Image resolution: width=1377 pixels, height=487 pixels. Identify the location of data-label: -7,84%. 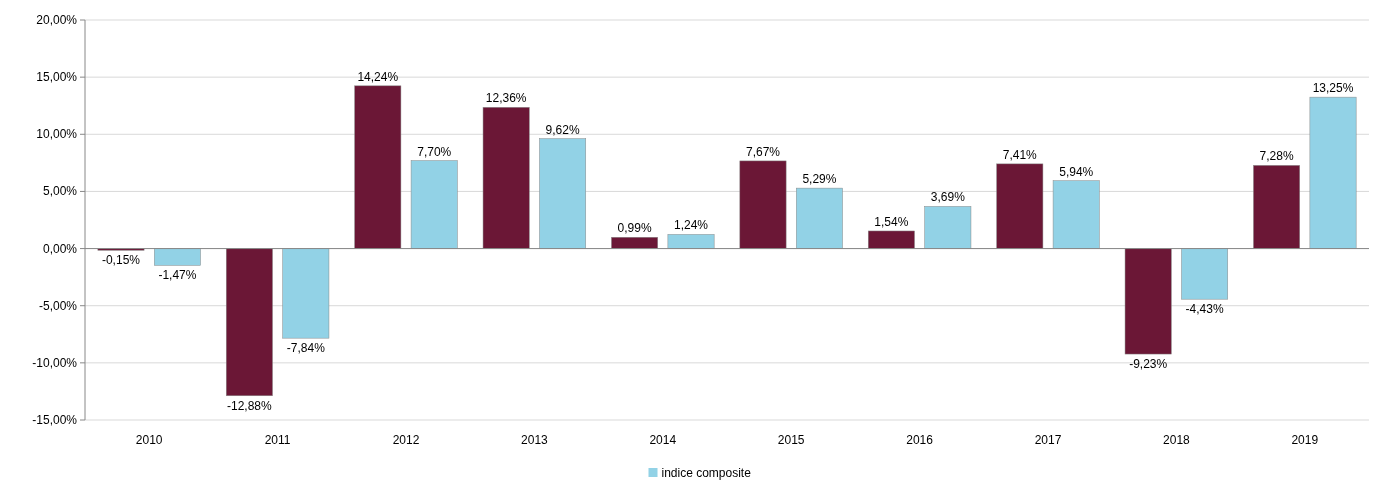
(306, 348).